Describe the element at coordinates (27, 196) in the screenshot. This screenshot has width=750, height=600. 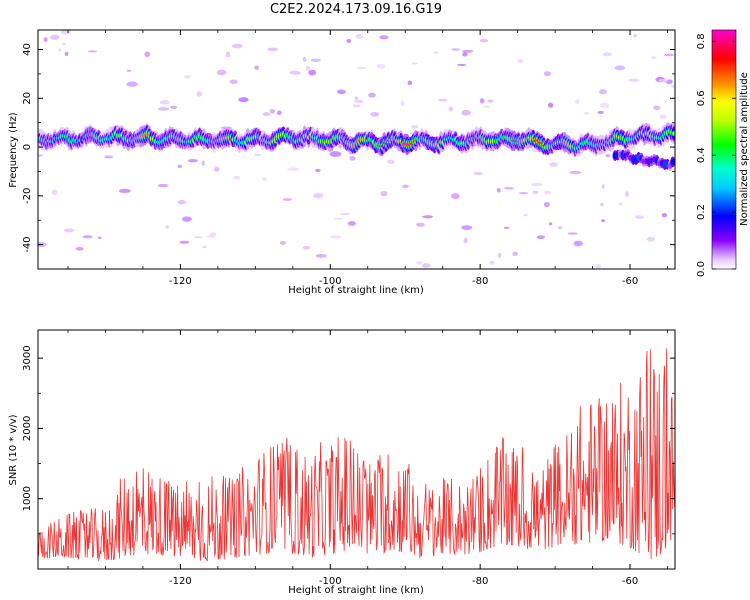
I see `spectrogram-y-tick-label: -20` at that location.